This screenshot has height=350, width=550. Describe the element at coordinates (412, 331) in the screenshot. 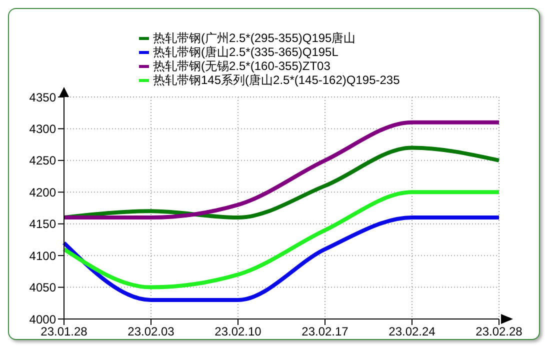

I see `x-tick-label: 23.02.24` at that location.